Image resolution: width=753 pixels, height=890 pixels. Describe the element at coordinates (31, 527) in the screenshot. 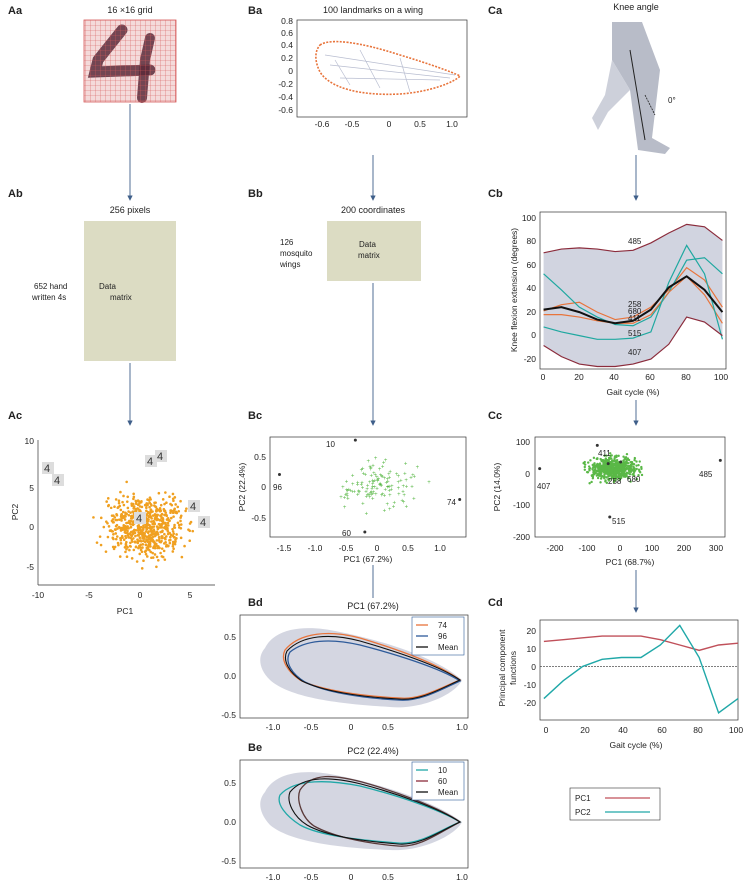

I see `ytick-Ac-2: 0` at that location.